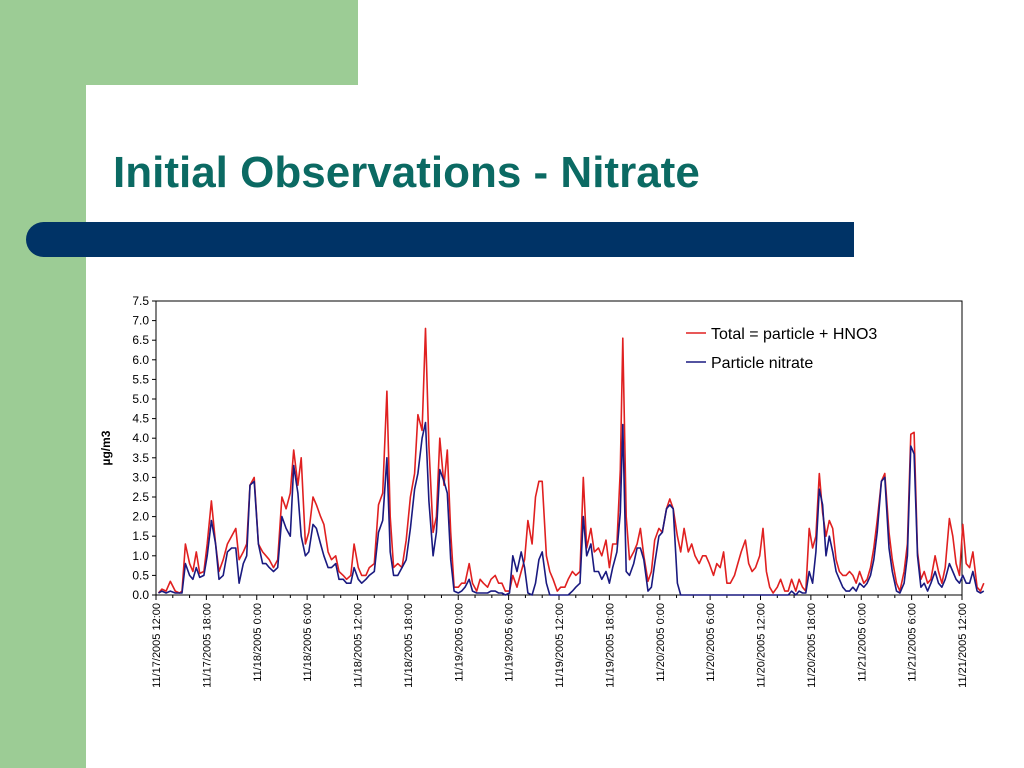  What do you see at coordinates (140, 575) in the screenshot?
I see `y-tick-label: 0.5` at bounding box center [140, 575].